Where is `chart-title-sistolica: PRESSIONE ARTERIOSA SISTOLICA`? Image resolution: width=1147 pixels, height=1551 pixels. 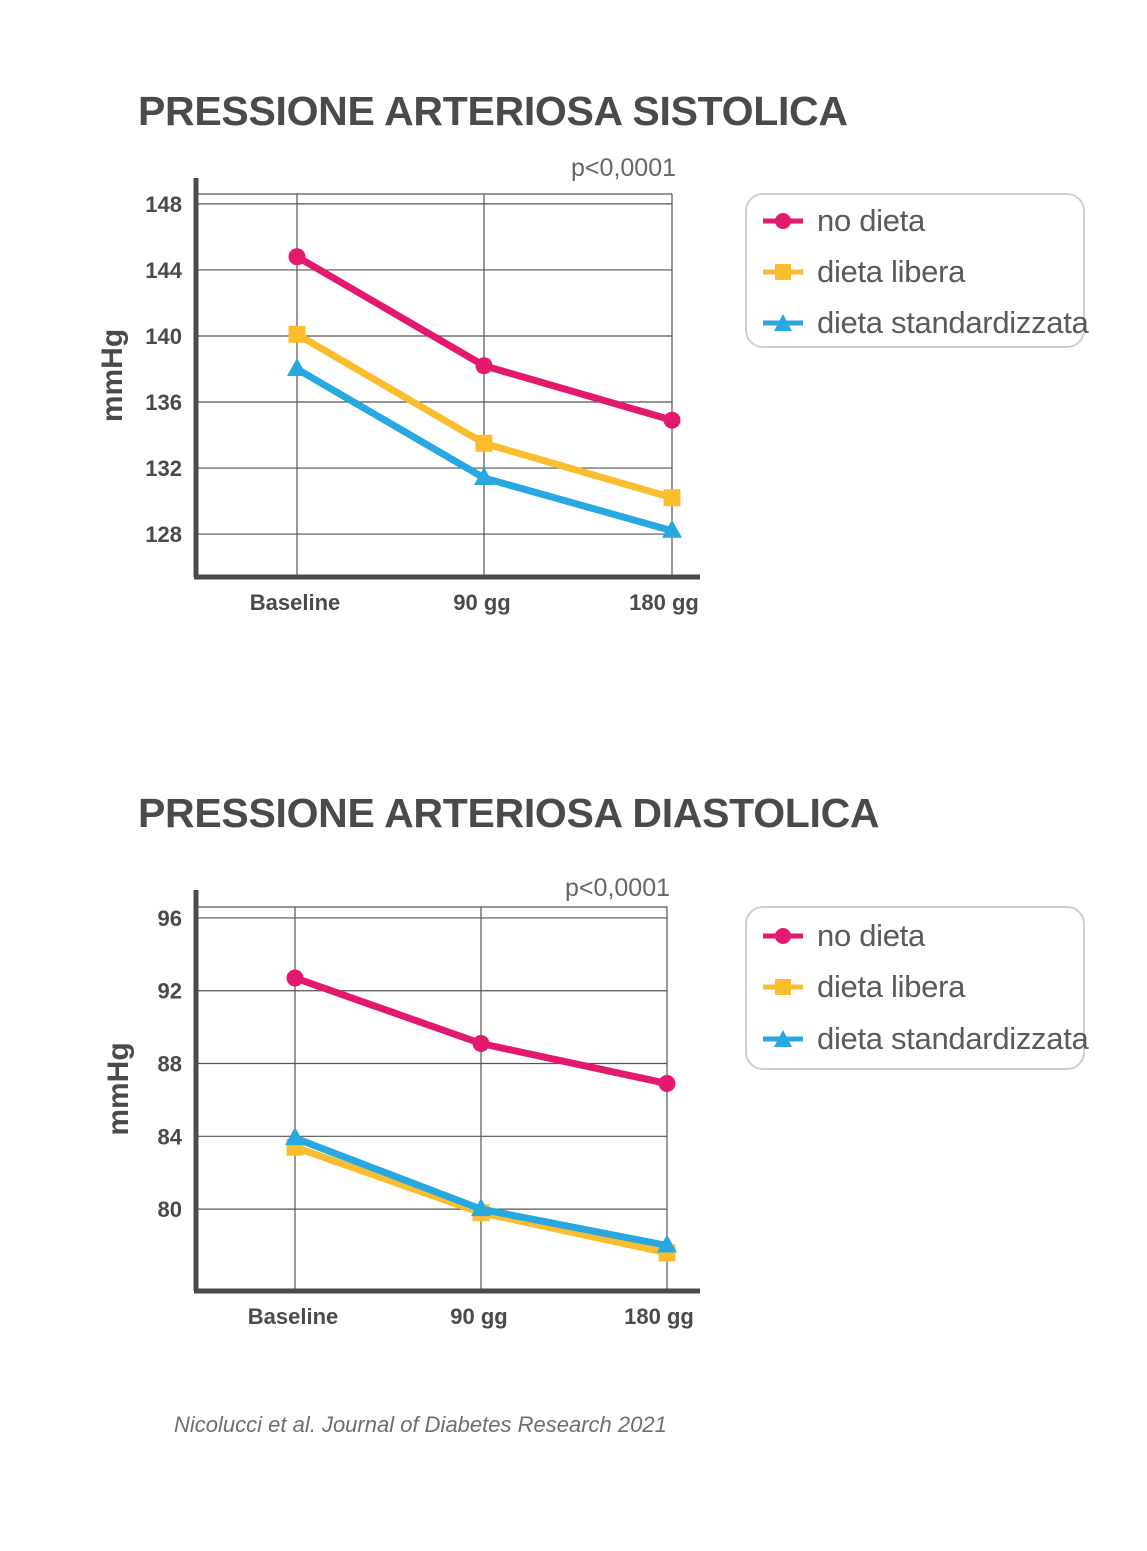
chart-title-sistolica: PRESSIONE ARTERIOSA SISTOLICA is located at coordinates (493, 111).